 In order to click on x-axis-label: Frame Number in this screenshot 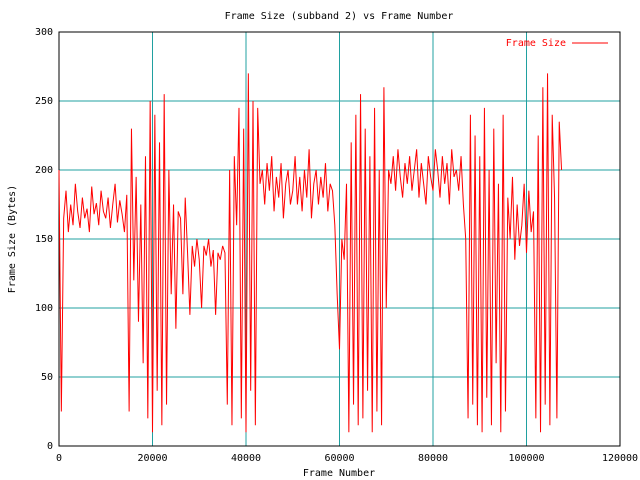, I will do `click(339, 473)`.